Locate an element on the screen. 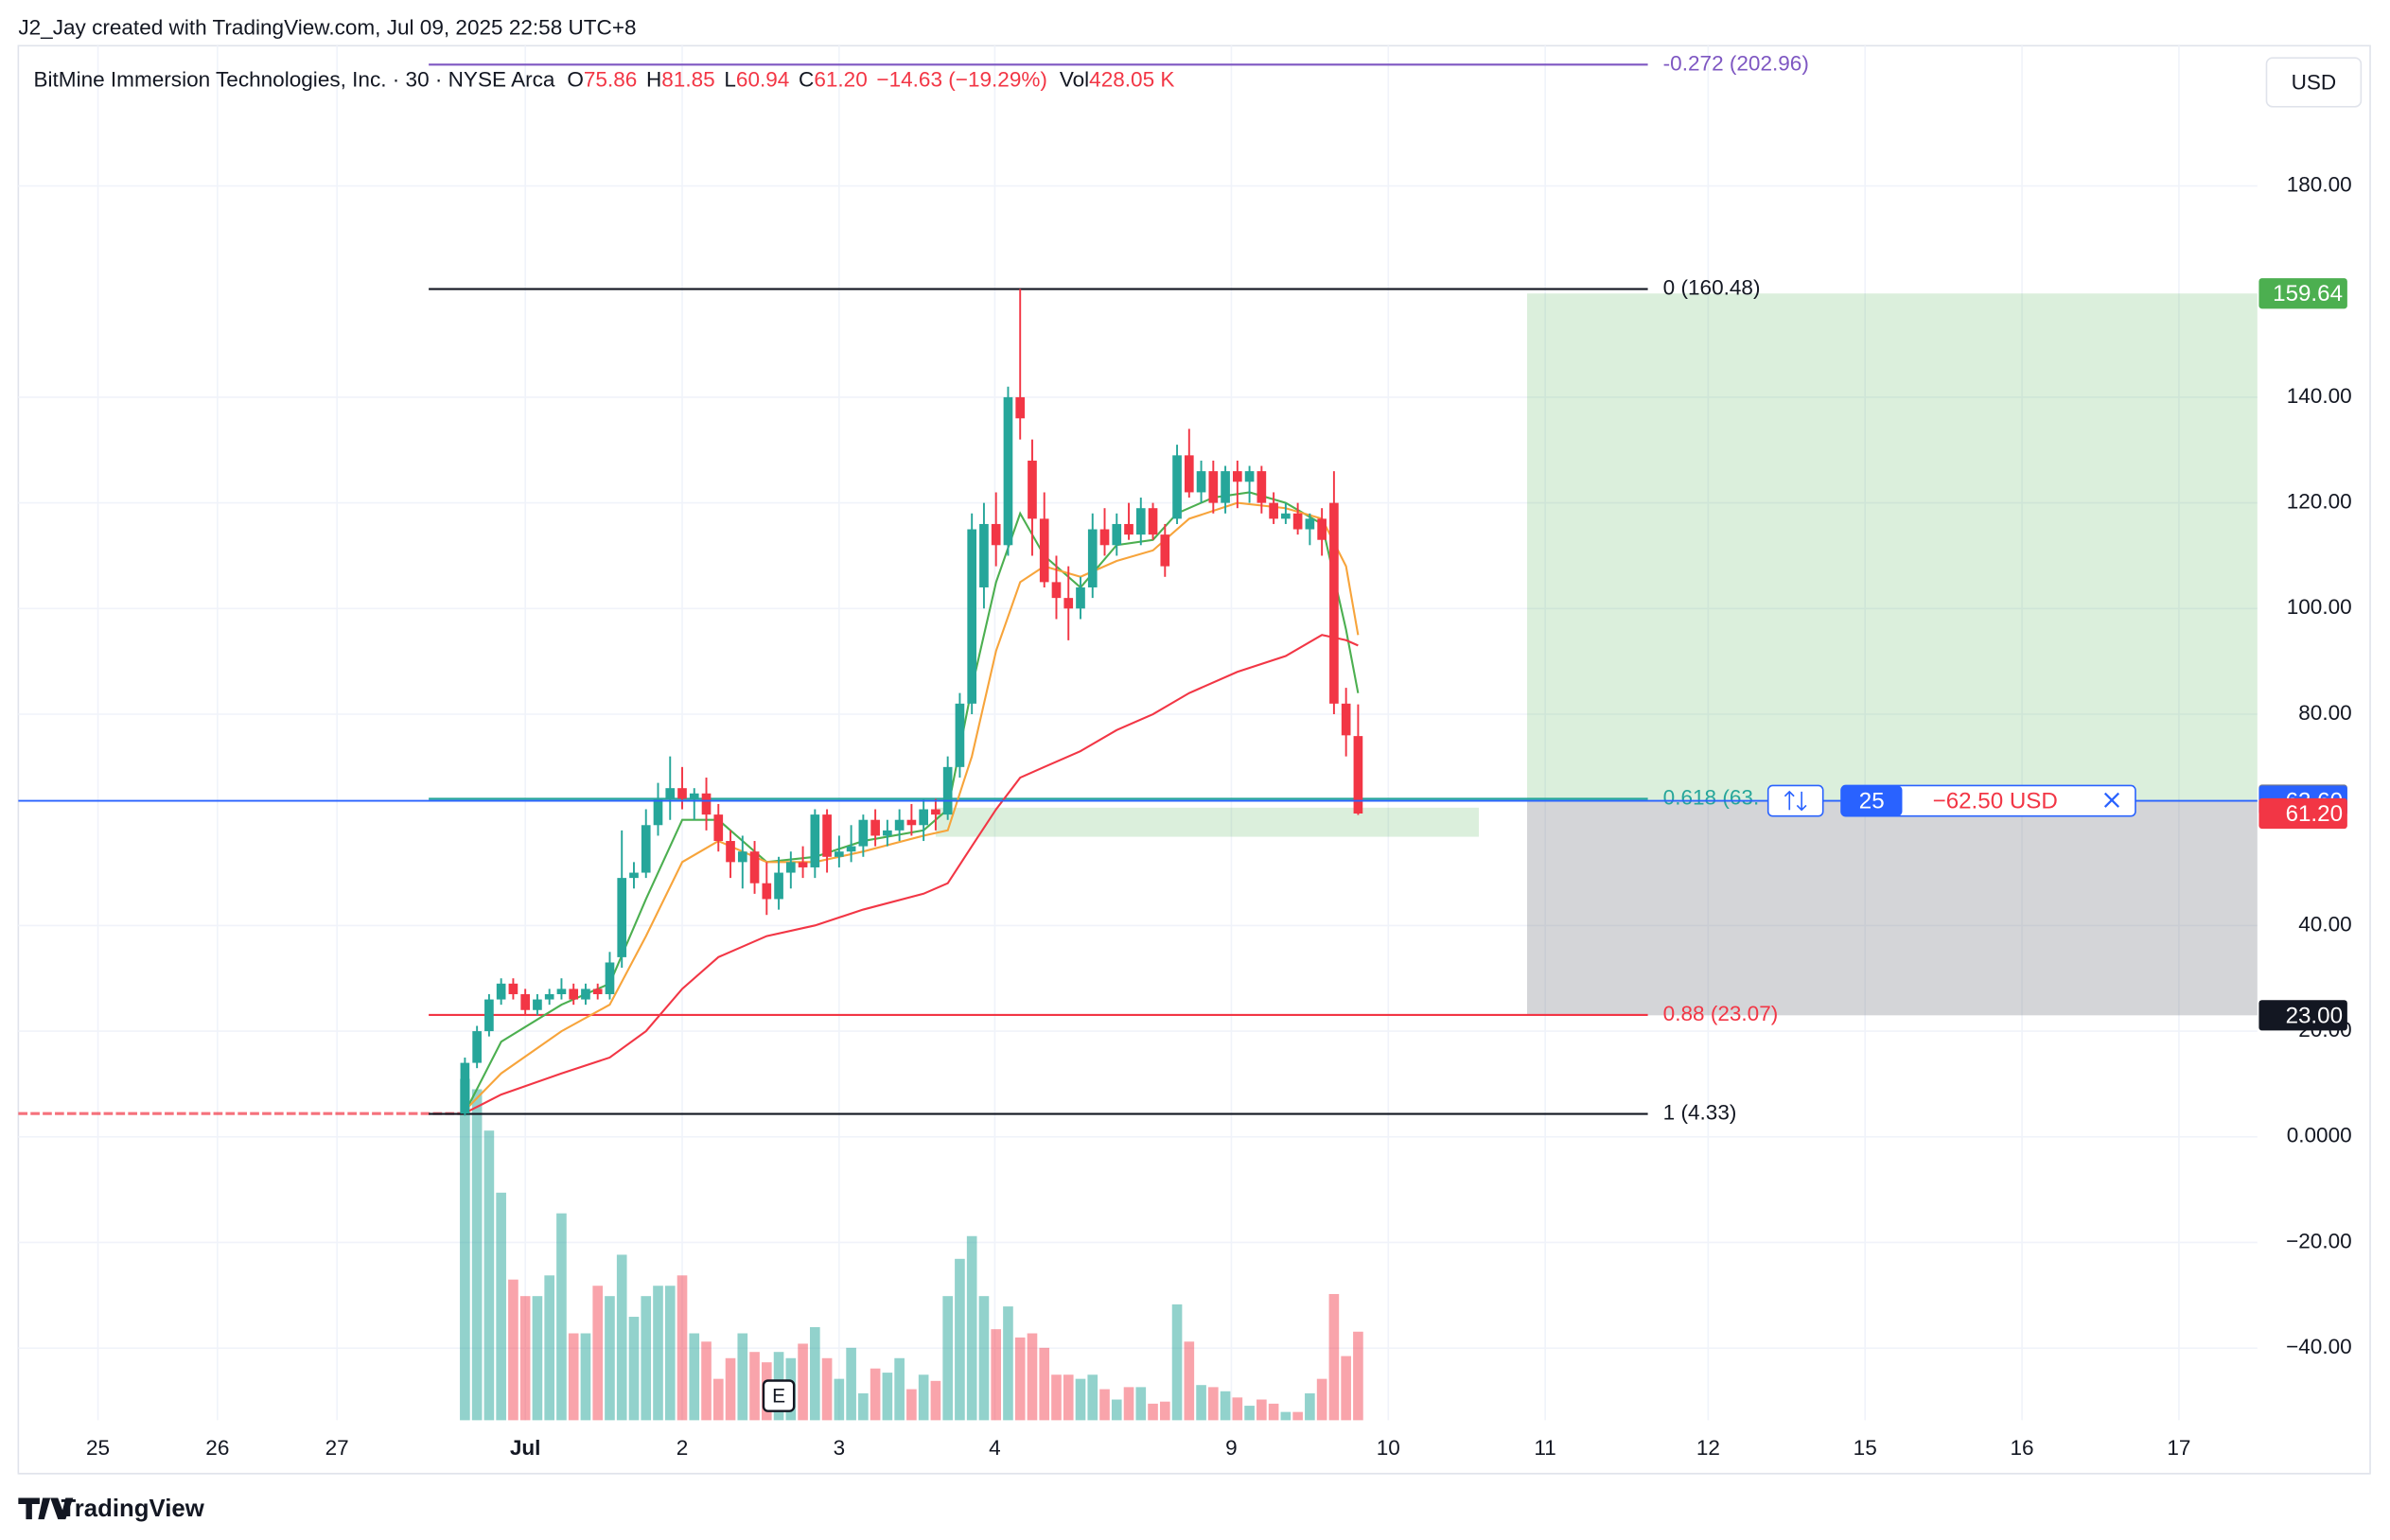 The width and height of the screenshot is (2390, 1540). pnl: −62.50 USD is located at coordinates (1995, 802).